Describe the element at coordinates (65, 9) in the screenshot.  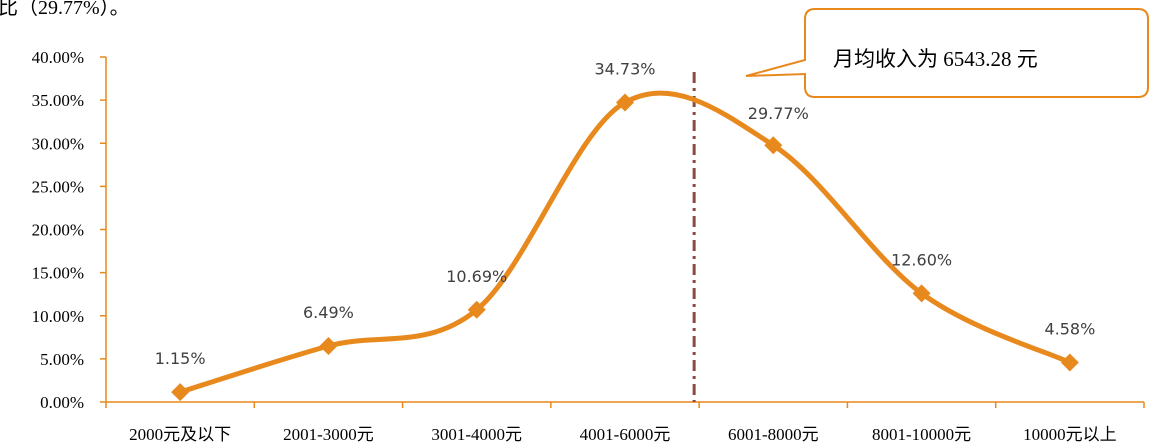
I see `header-text-fragment: 比（29.77%）。` at that location.